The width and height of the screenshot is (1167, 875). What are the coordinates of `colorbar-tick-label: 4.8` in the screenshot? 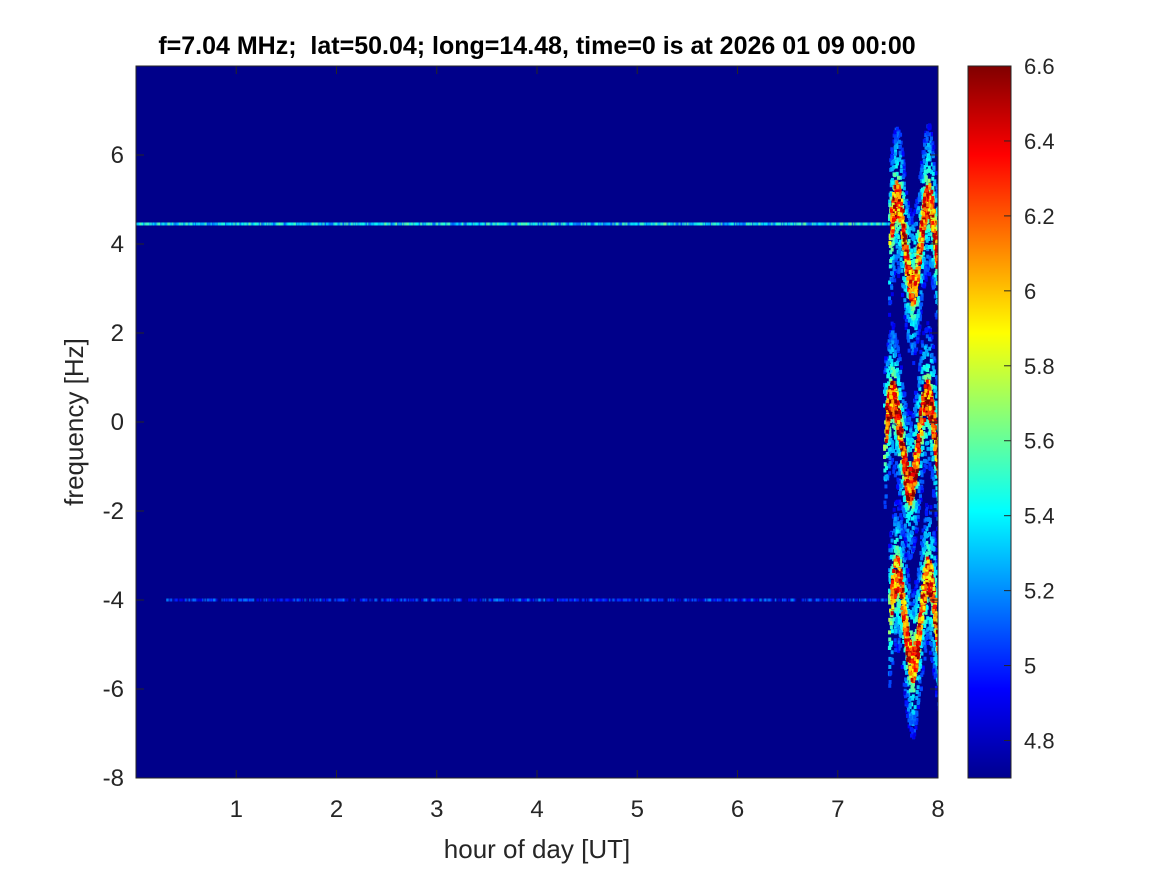 It's located at (1039, 741).